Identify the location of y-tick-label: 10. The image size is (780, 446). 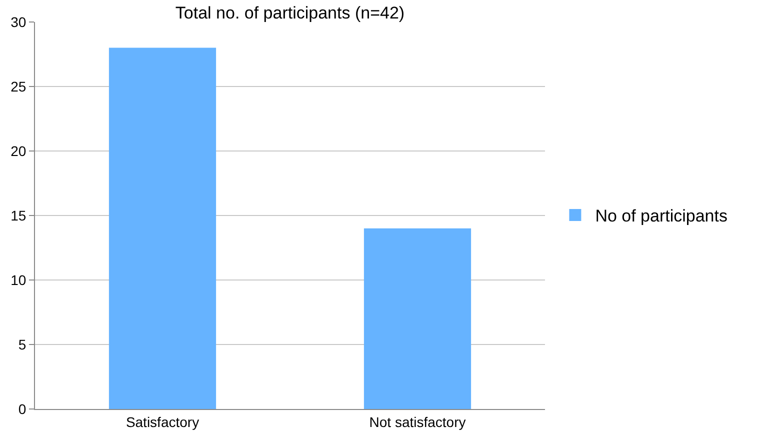
(18, 280).